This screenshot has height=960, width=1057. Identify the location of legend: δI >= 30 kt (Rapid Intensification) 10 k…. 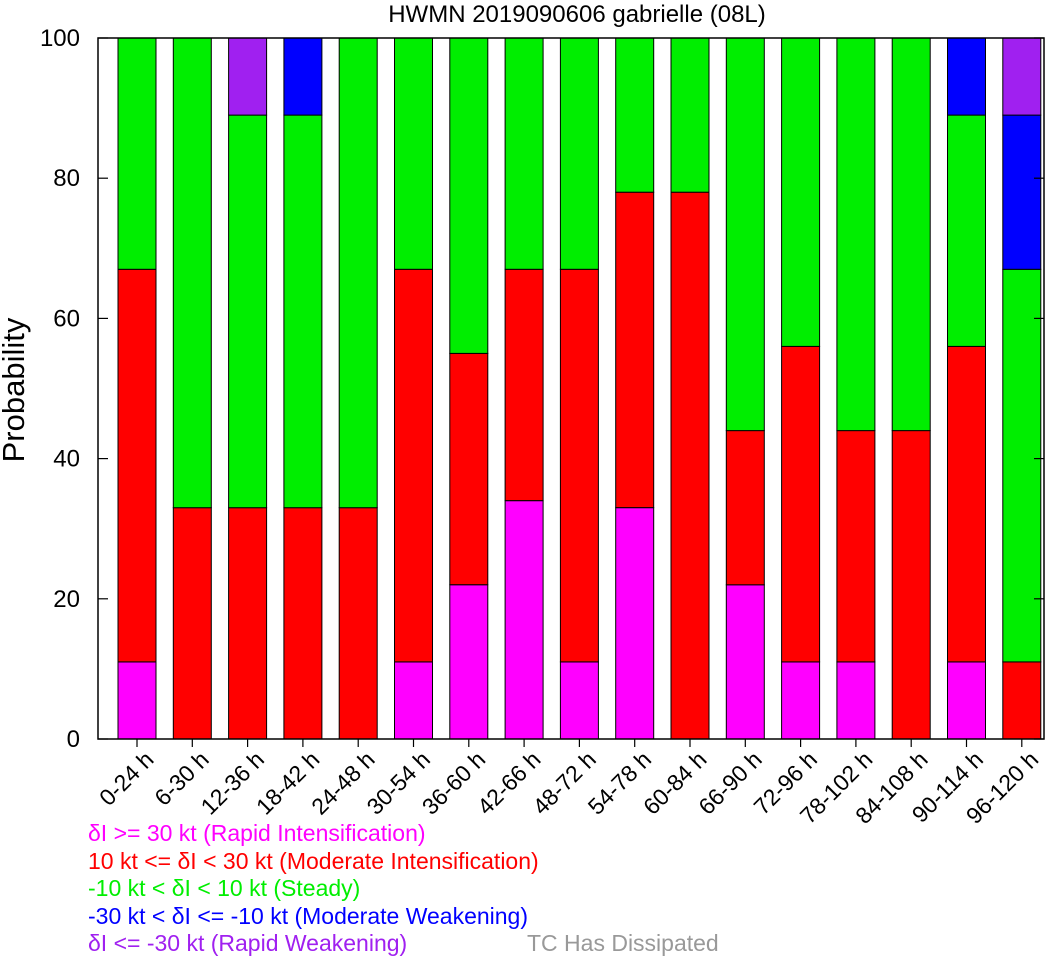
(313, 889).